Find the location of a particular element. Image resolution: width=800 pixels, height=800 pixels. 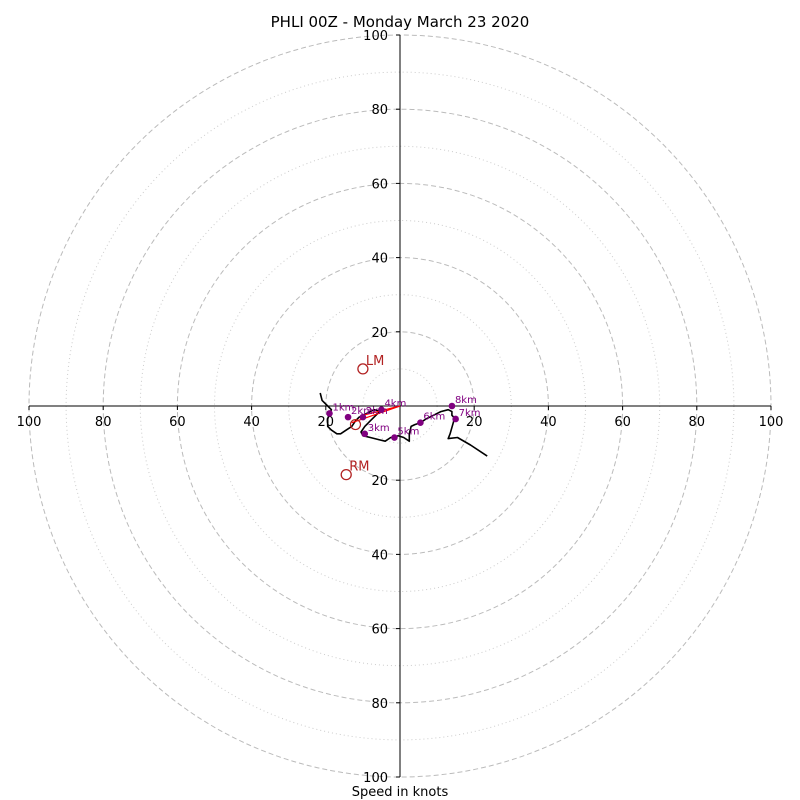

height-marker-label: 7km is located at coordinates (470, 413).